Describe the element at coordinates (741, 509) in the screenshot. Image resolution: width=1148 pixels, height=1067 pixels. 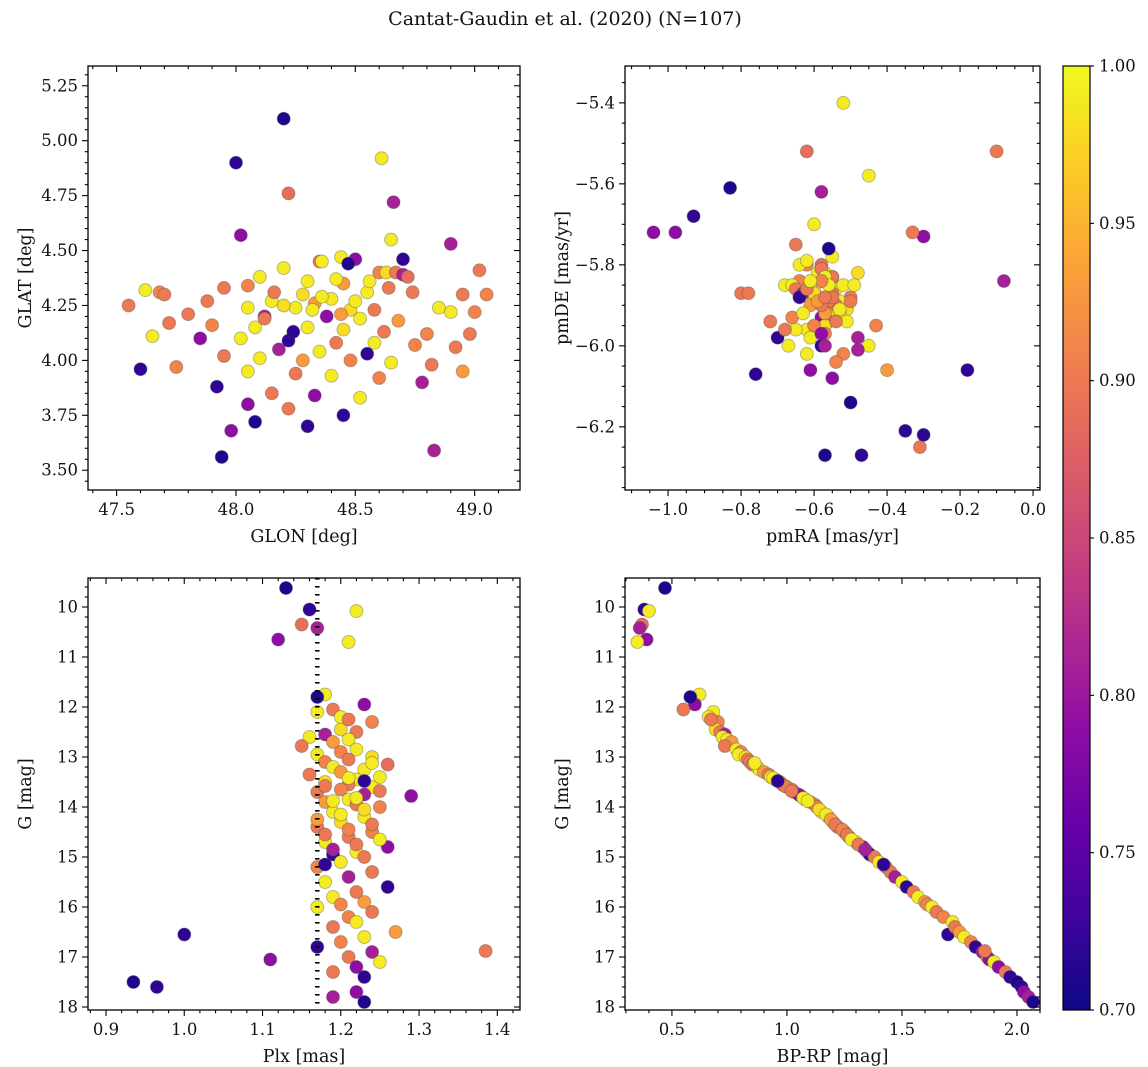
I see `svg-text: −0.8` at that location.